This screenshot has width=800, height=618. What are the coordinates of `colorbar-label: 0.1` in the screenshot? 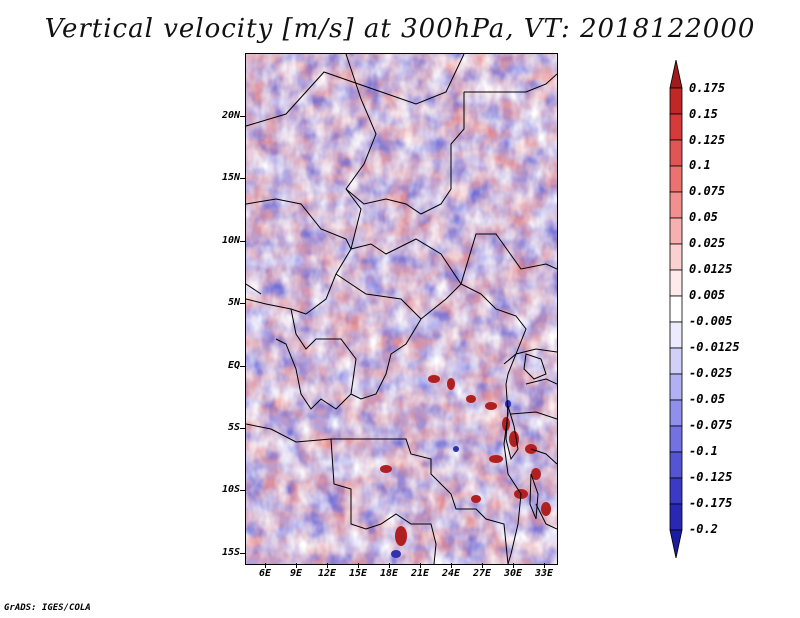 It's located at (700, 165).